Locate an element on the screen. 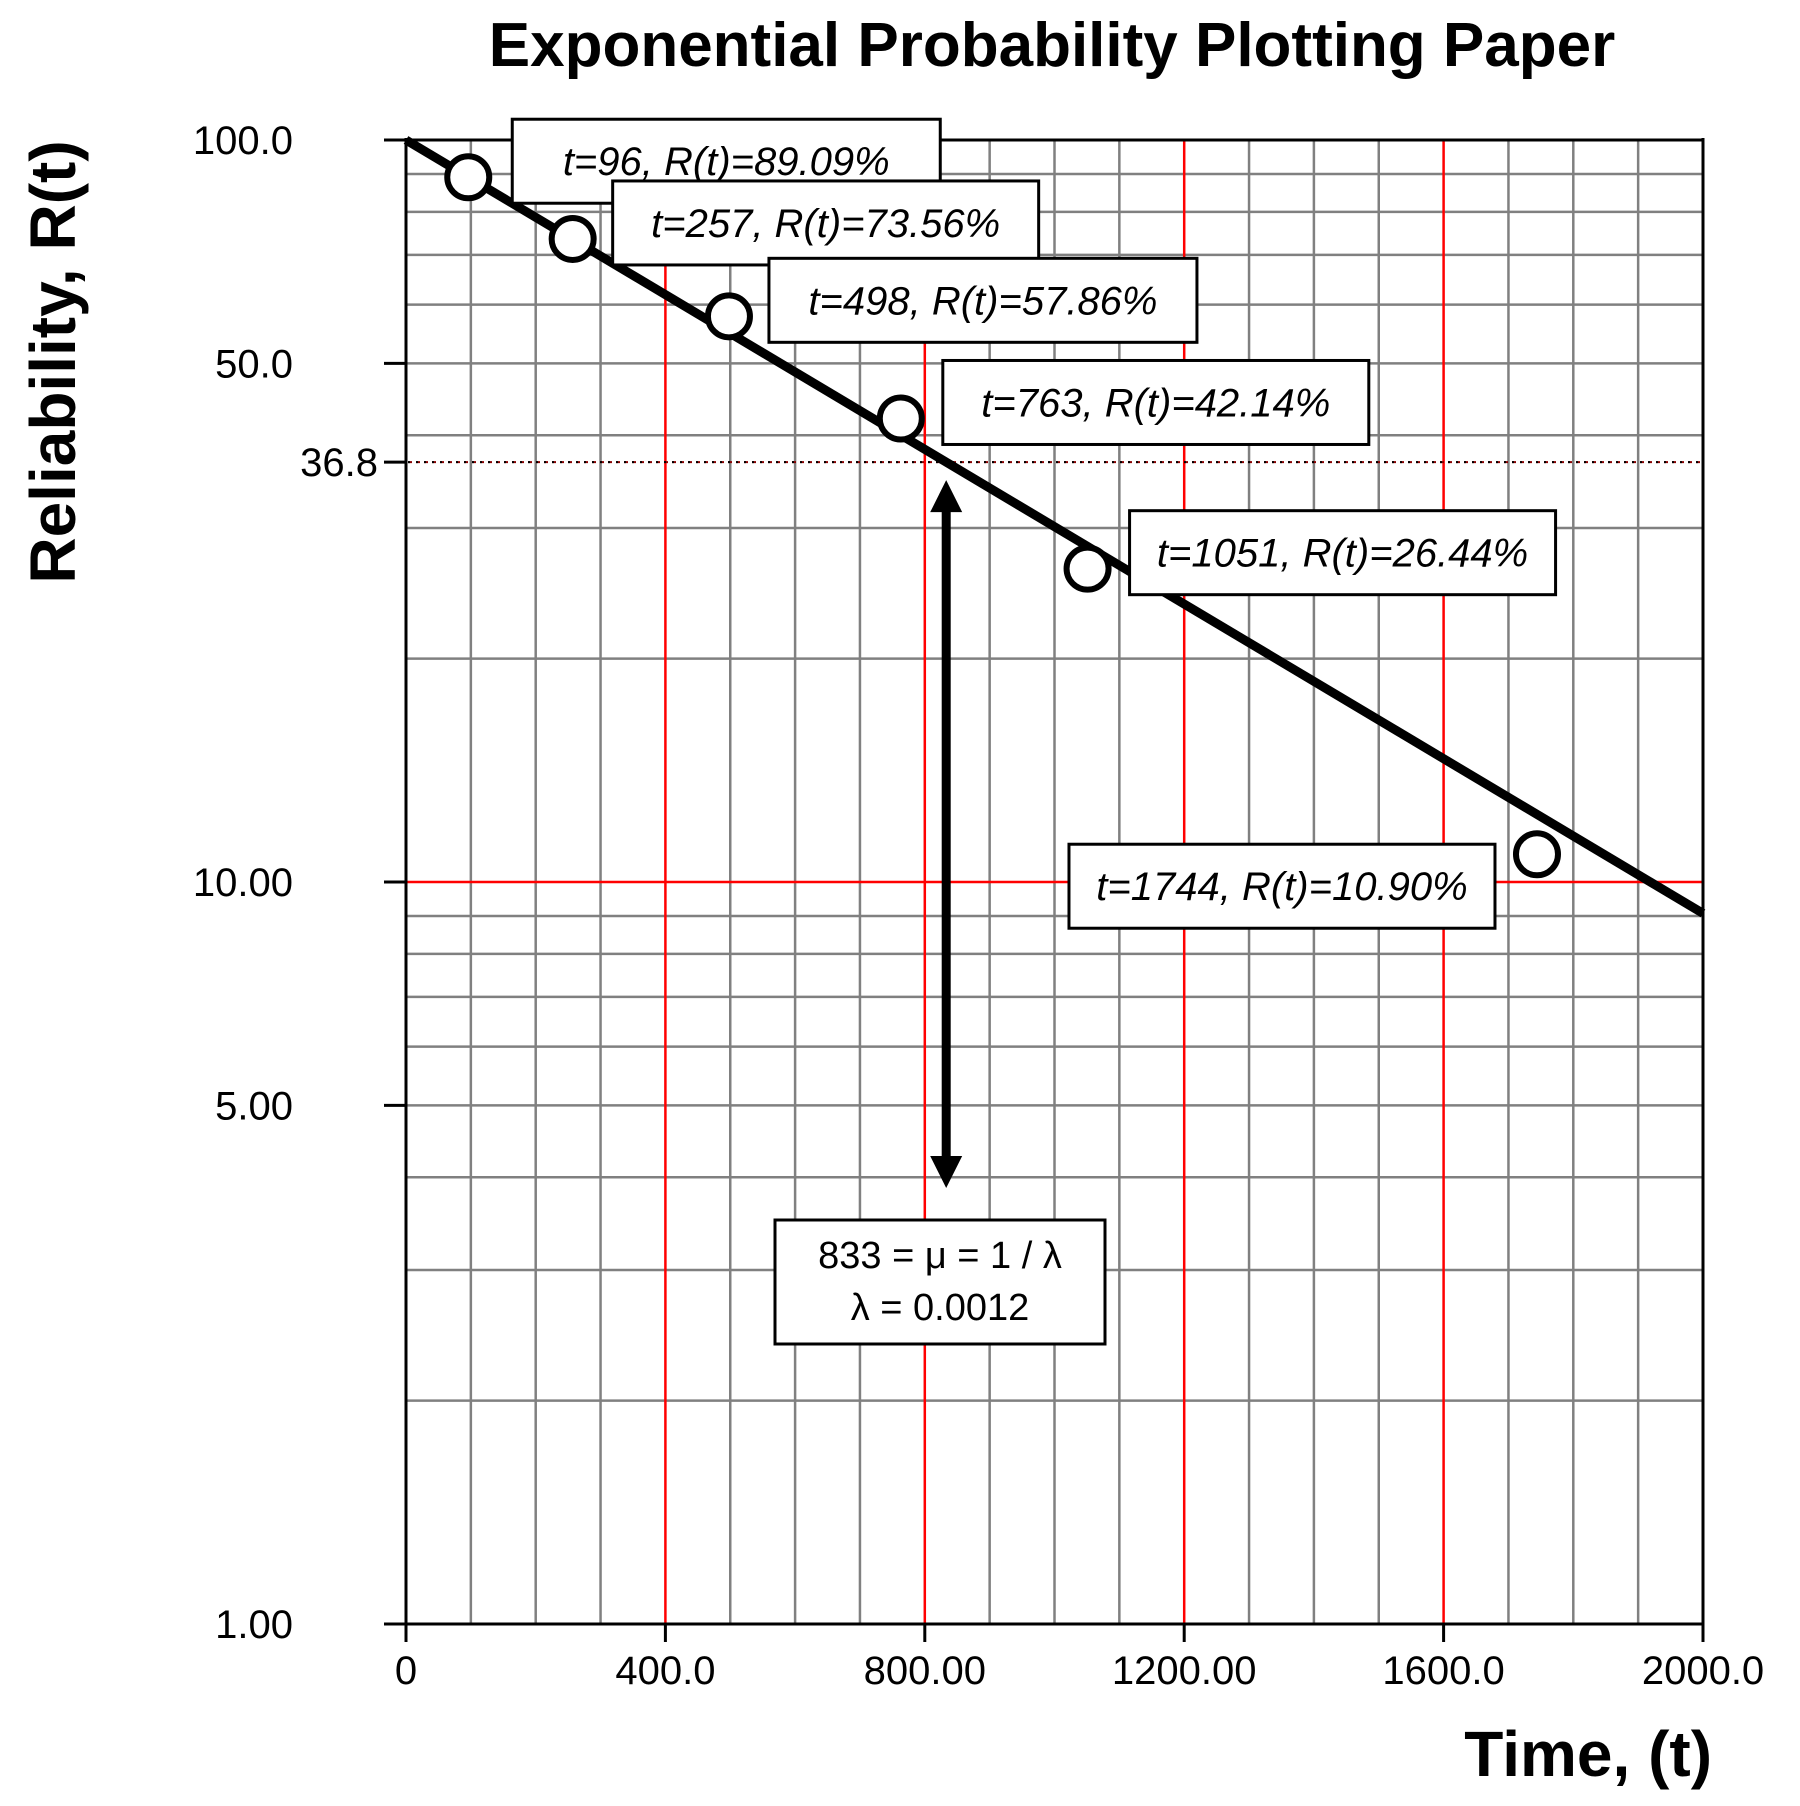 The width and height of the screenshot is (1800, 1806). mean-life-note: 833 = μ = 1 / λ λ = 0.0012 is located at coordinates (940, 1282).